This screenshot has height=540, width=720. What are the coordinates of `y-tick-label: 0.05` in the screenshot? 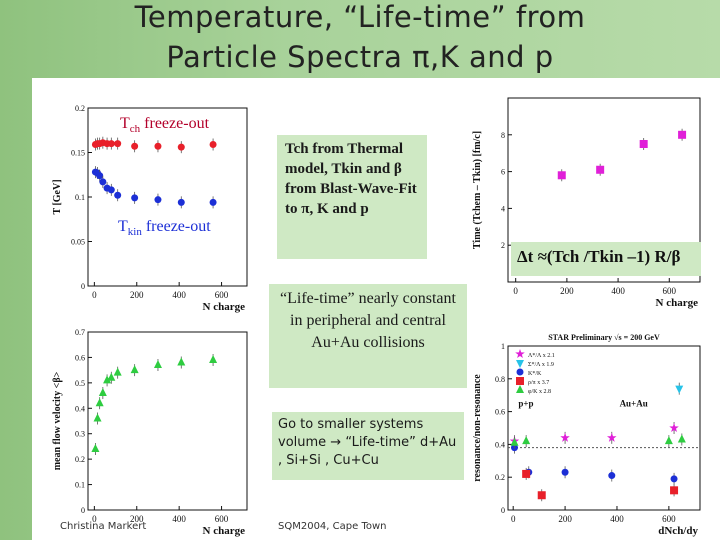 It's located at (78, 242).